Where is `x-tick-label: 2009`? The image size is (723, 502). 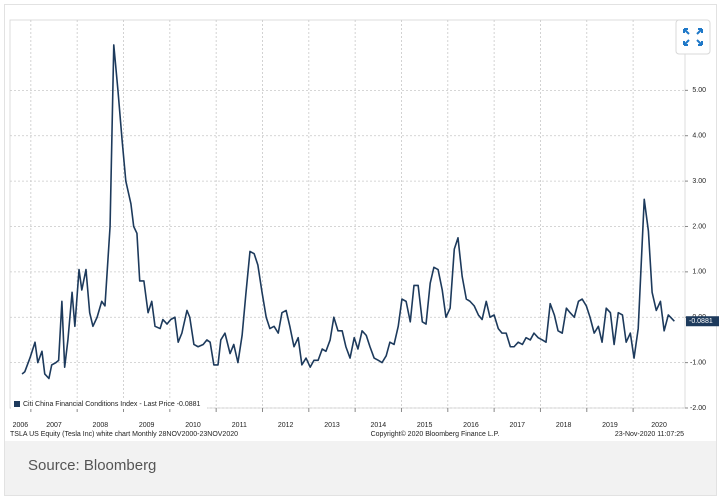 x-tick-label: 2009 is located at coordinates (147, 425).